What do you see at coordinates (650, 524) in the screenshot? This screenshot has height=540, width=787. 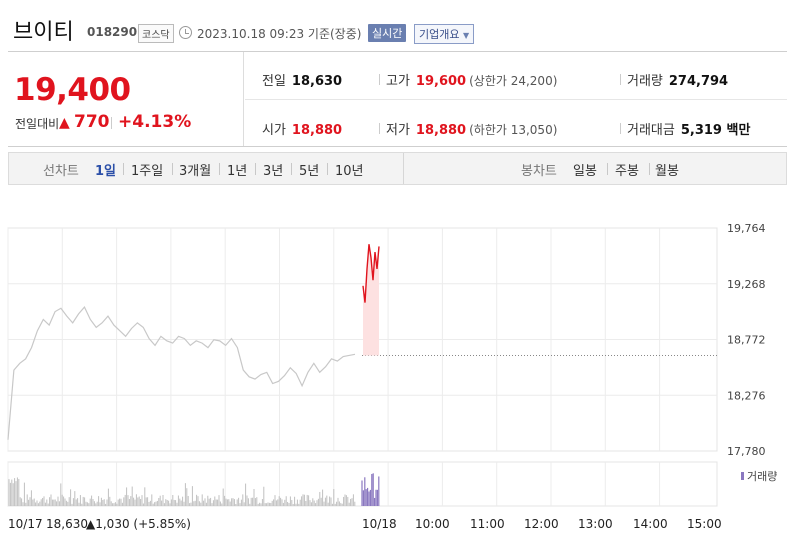 I see `x-tick-label: 14:00` at bounding box center [650, 524].